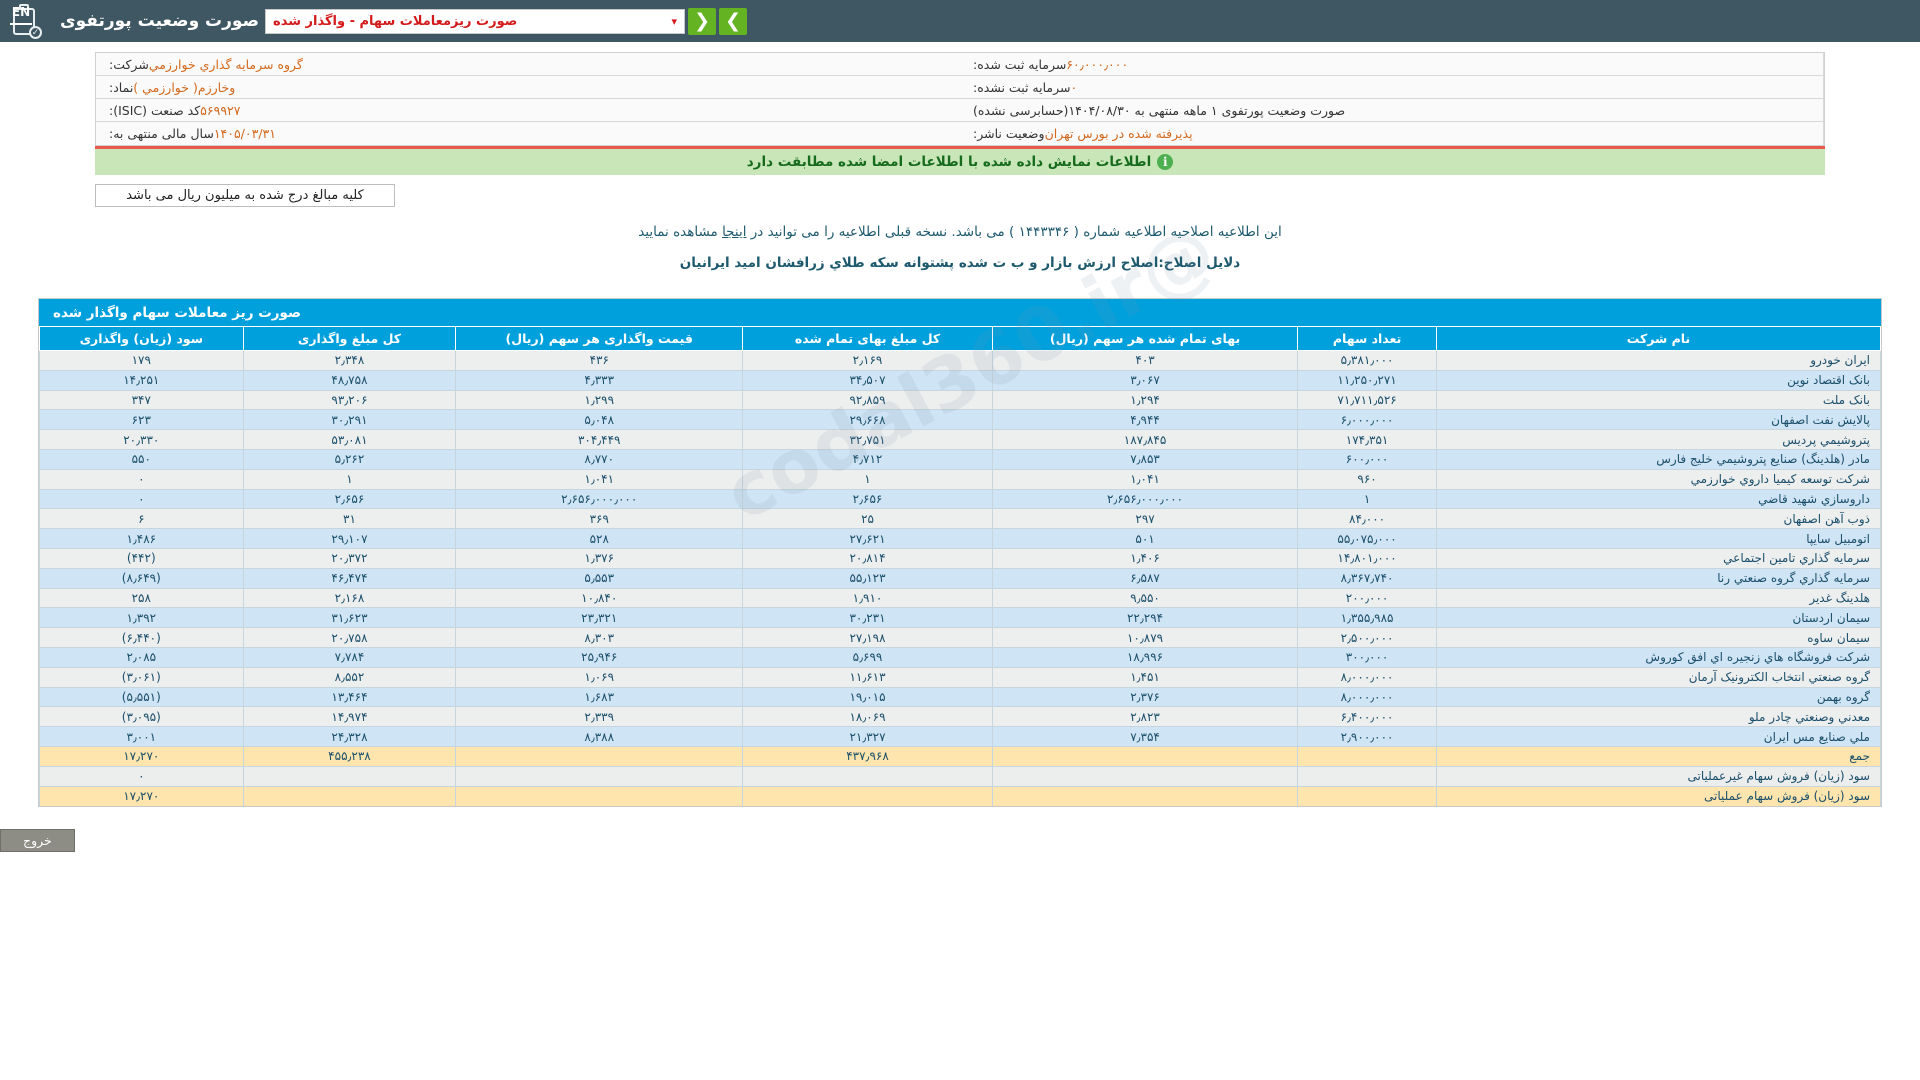  What do you see at coordinates (1145, 657) in the screenshot?
I see `cell-cost-per-share: ۱۸٫۹۹۶` at bounding box center [1145, 657].